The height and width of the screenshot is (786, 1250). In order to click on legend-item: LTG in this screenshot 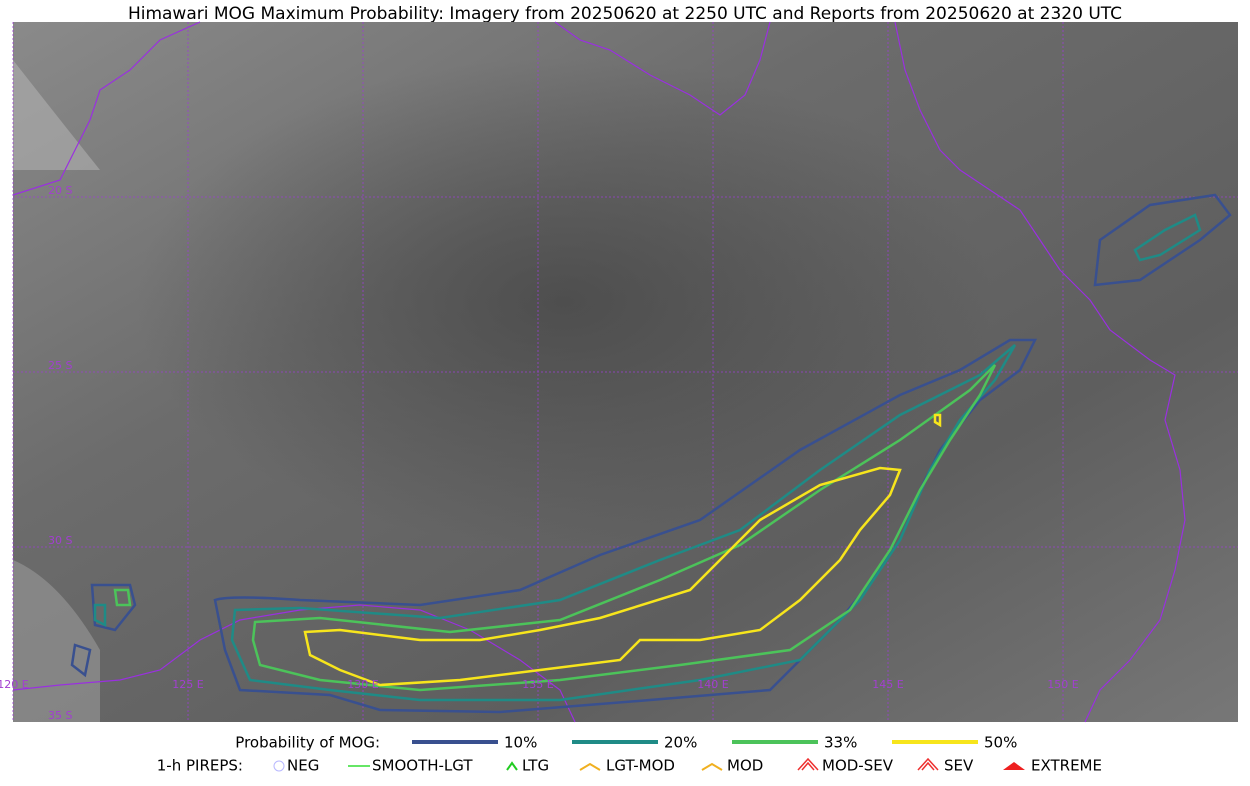, I will do `click(535, 766)`.